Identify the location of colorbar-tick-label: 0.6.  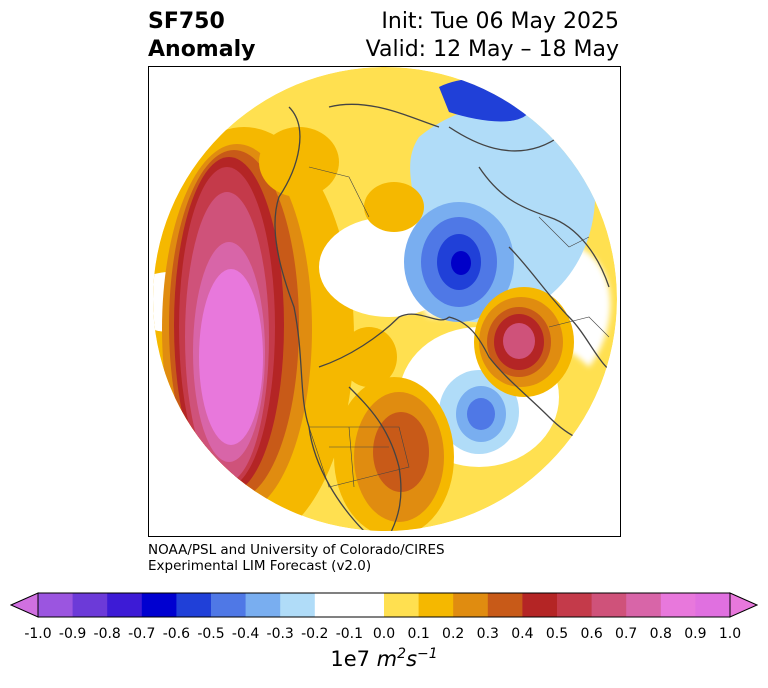
(591, 634).